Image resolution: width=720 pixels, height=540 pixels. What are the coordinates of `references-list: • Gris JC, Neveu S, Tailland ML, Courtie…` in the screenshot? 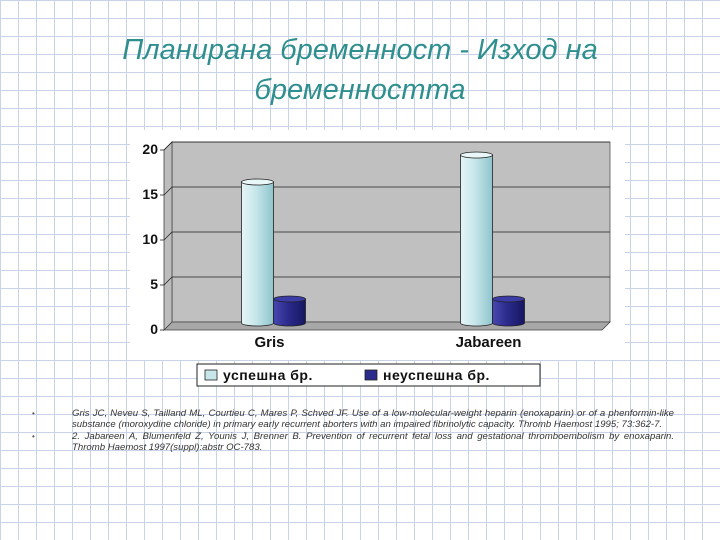 It's located at (353, 431).